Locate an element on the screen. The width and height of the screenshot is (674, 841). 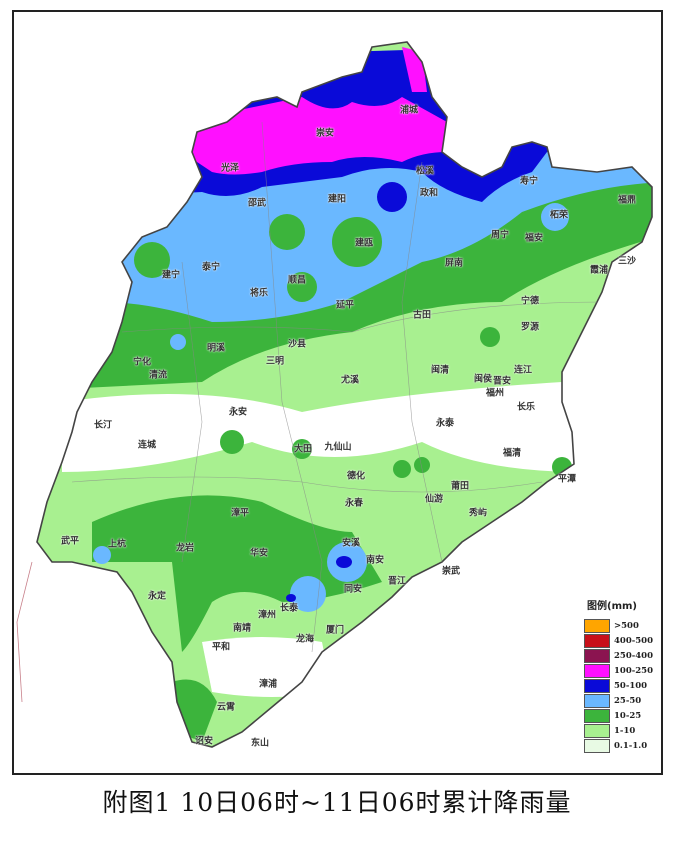
county-label: 将乐 is located at coordinates (259, 293).